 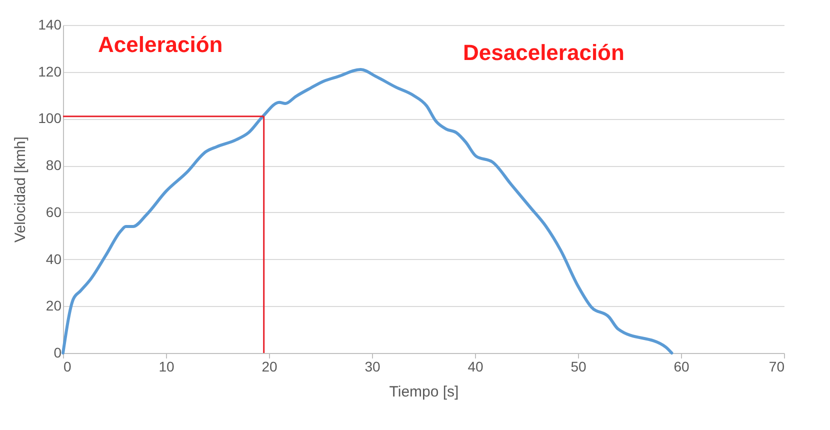 I want to click on y-tick-label: 80, so click(x=54, y=165).